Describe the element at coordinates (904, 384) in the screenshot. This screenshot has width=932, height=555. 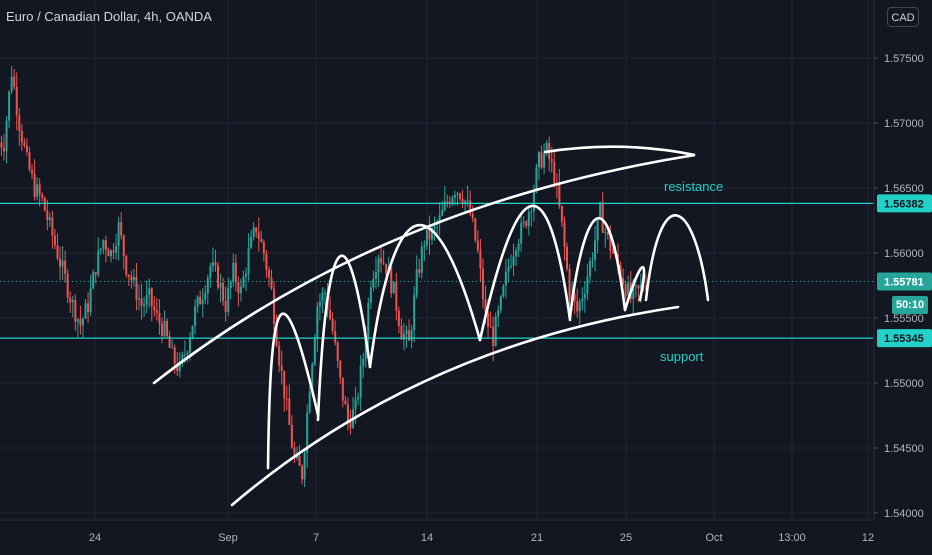
I see `price-tick-label: 1.55000` at that location.